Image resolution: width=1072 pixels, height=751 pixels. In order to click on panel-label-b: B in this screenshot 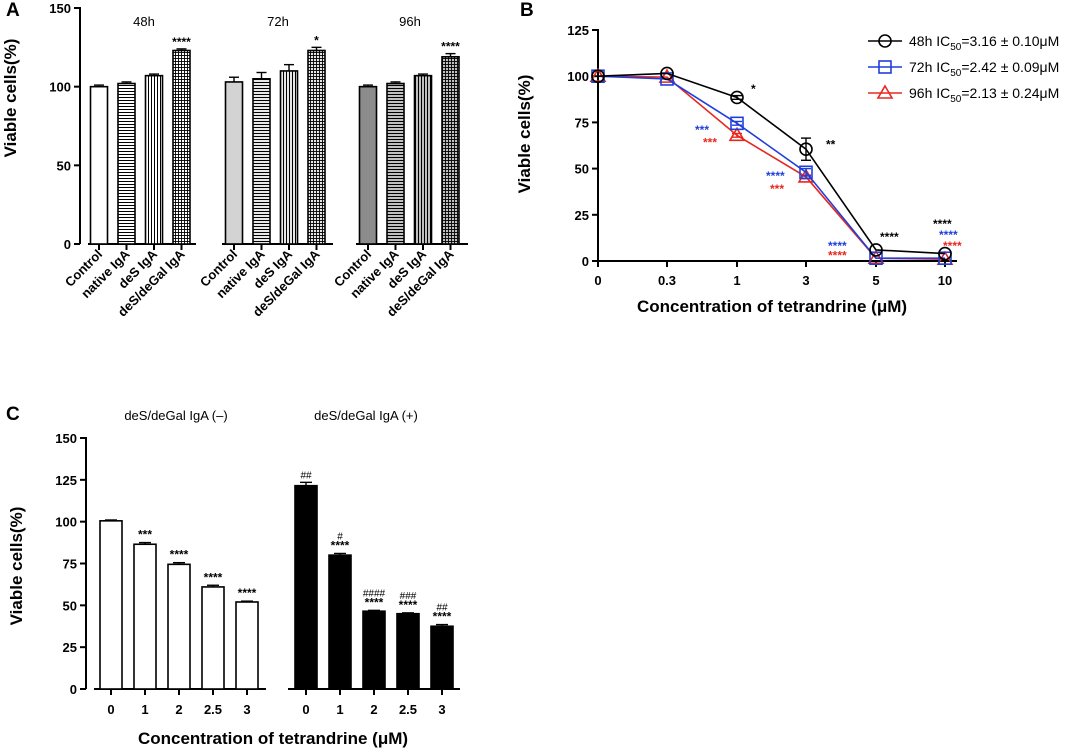, I will do `click(527, 10)`.